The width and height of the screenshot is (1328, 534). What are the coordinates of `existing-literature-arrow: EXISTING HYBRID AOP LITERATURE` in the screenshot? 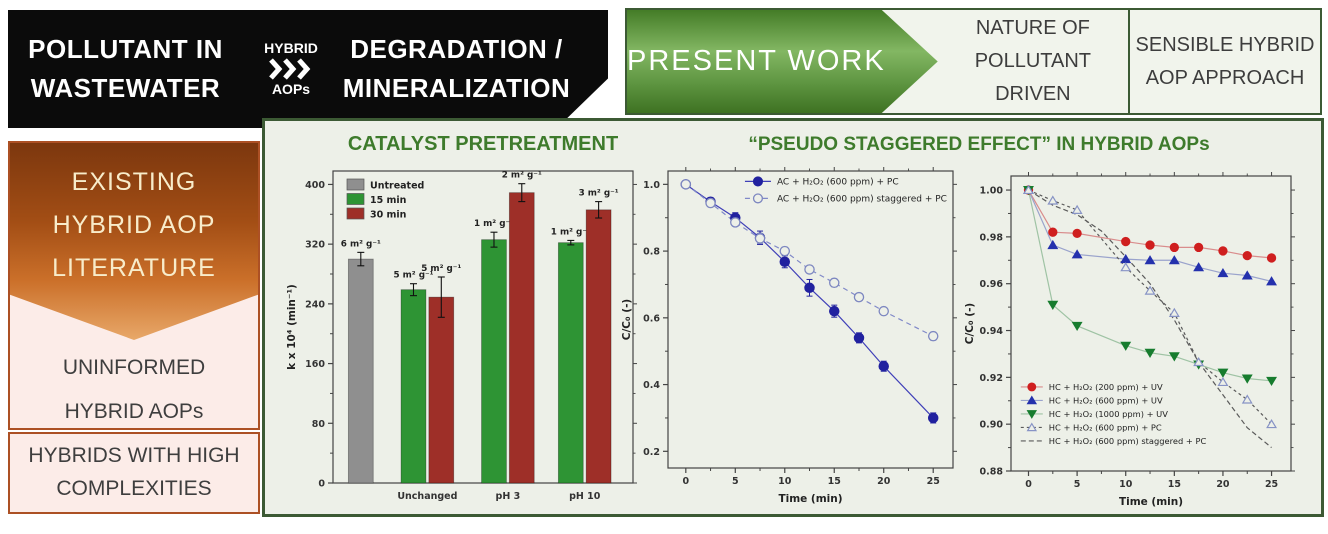 It's located at (134, 241).